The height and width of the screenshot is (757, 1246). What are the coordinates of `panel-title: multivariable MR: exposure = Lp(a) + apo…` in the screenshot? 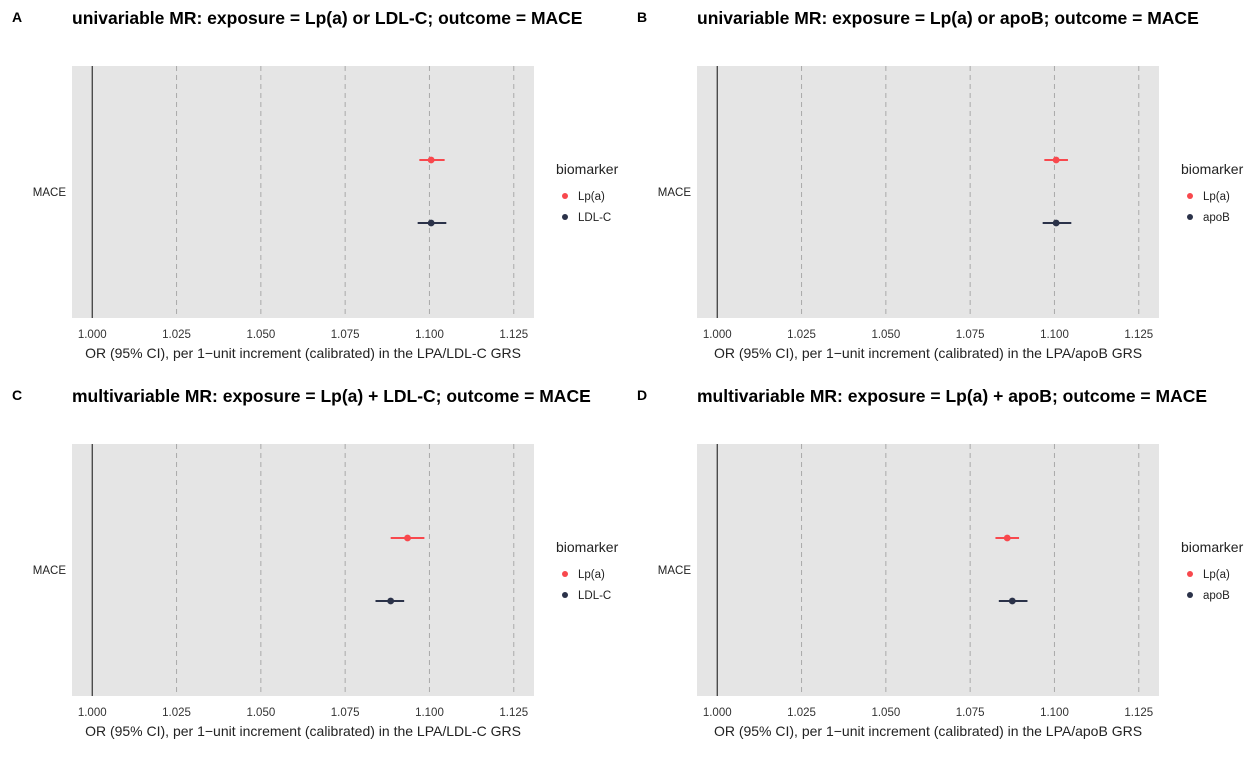 It's located at (952, 396).